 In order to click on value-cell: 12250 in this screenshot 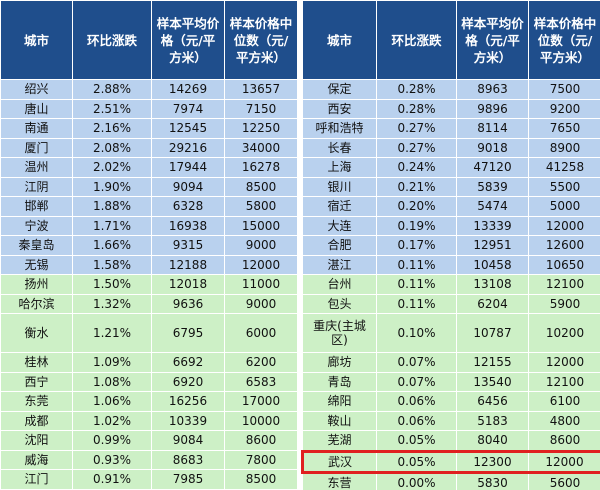, I will do `click(261, 128)`.